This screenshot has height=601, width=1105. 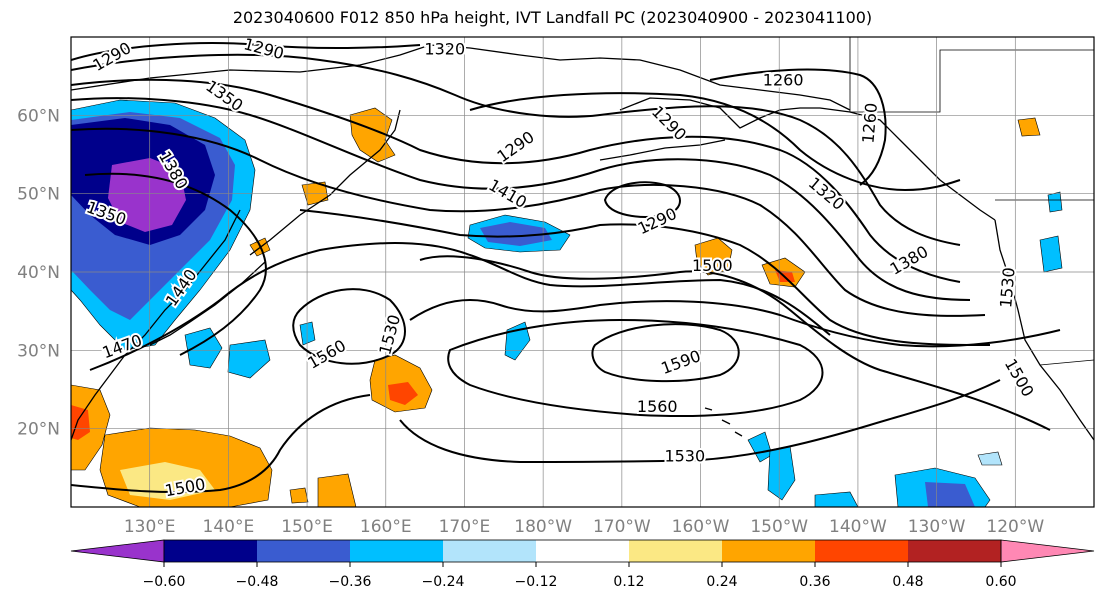 I want to click on coastline-hawaii, so click(x=723, y=422).